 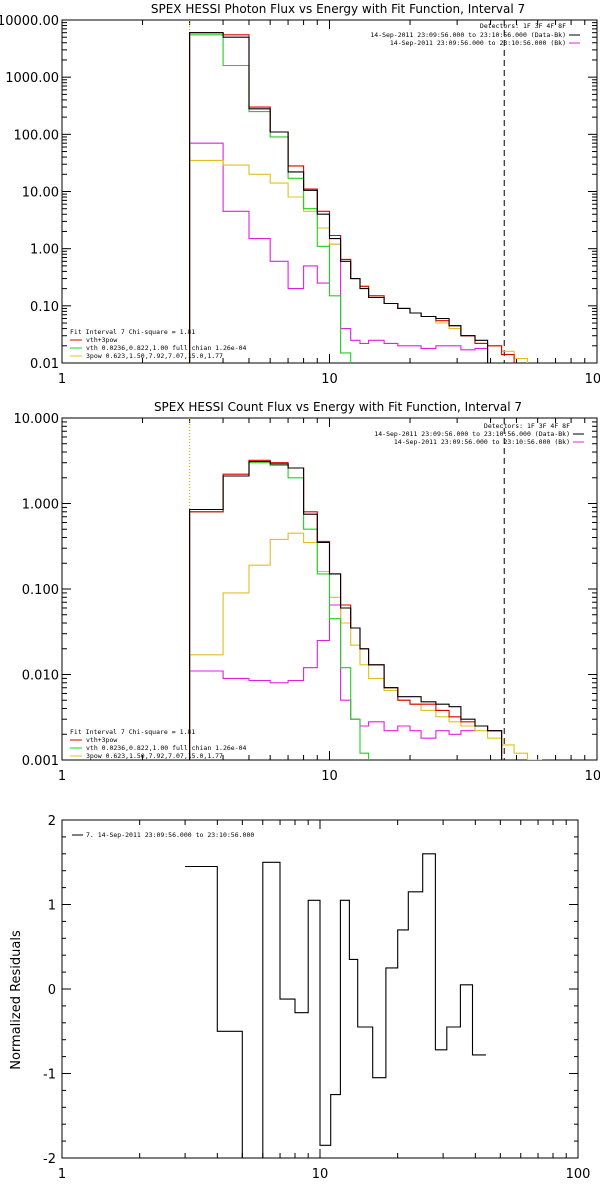 What do you see at coordinates (29, 21) in the screenshot?
I see `photon-ytick-label: 10000.00` at bounding box center [29, 21].